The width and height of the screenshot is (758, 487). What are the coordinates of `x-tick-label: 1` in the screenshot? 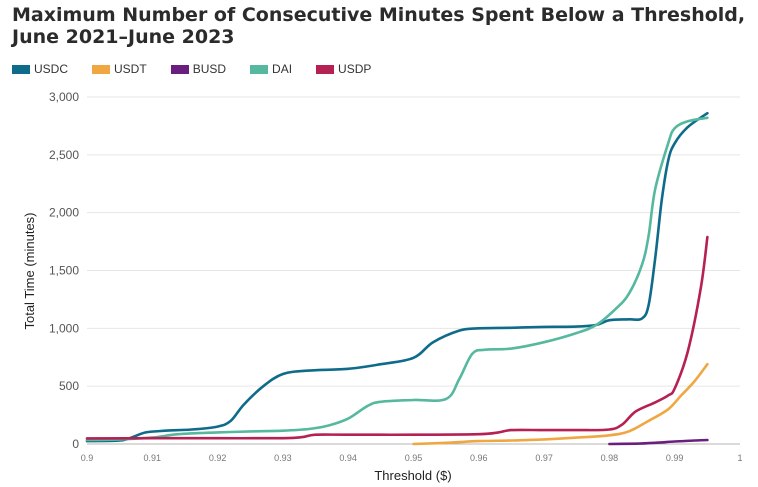 It's located at (739, 458).